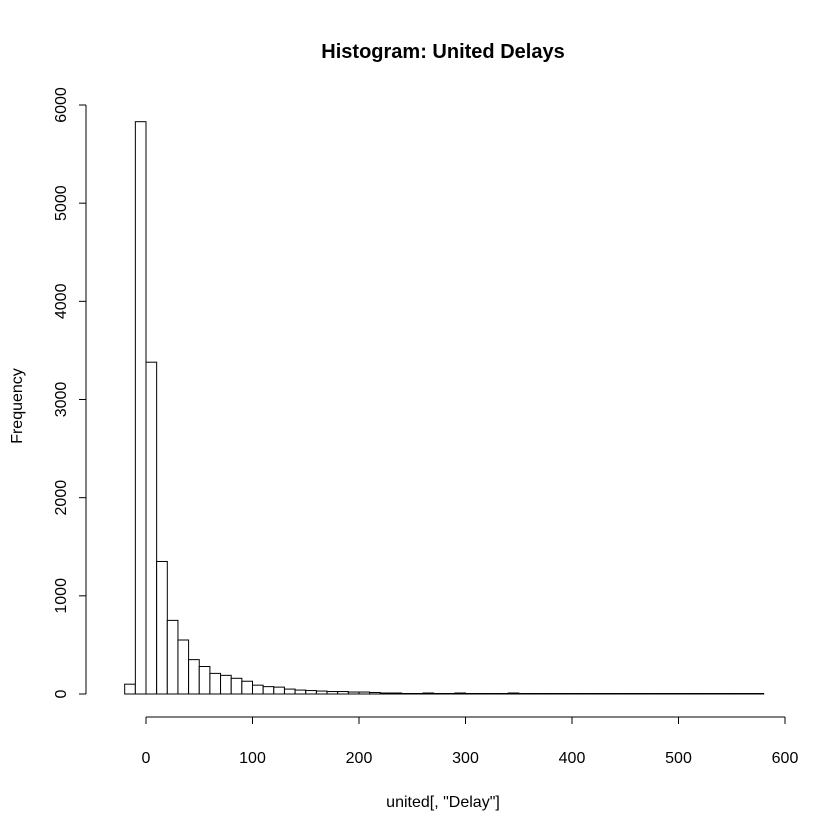  I want to click on y-tick-label: 2000, so click(61, 498).